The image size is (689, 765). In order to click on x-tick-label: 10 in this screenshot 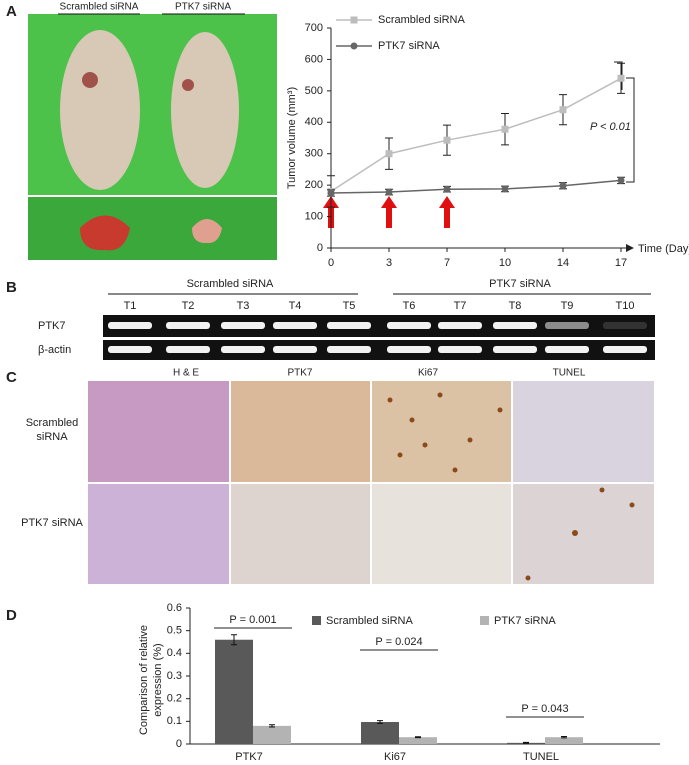, I will do `click(505, 263)`.